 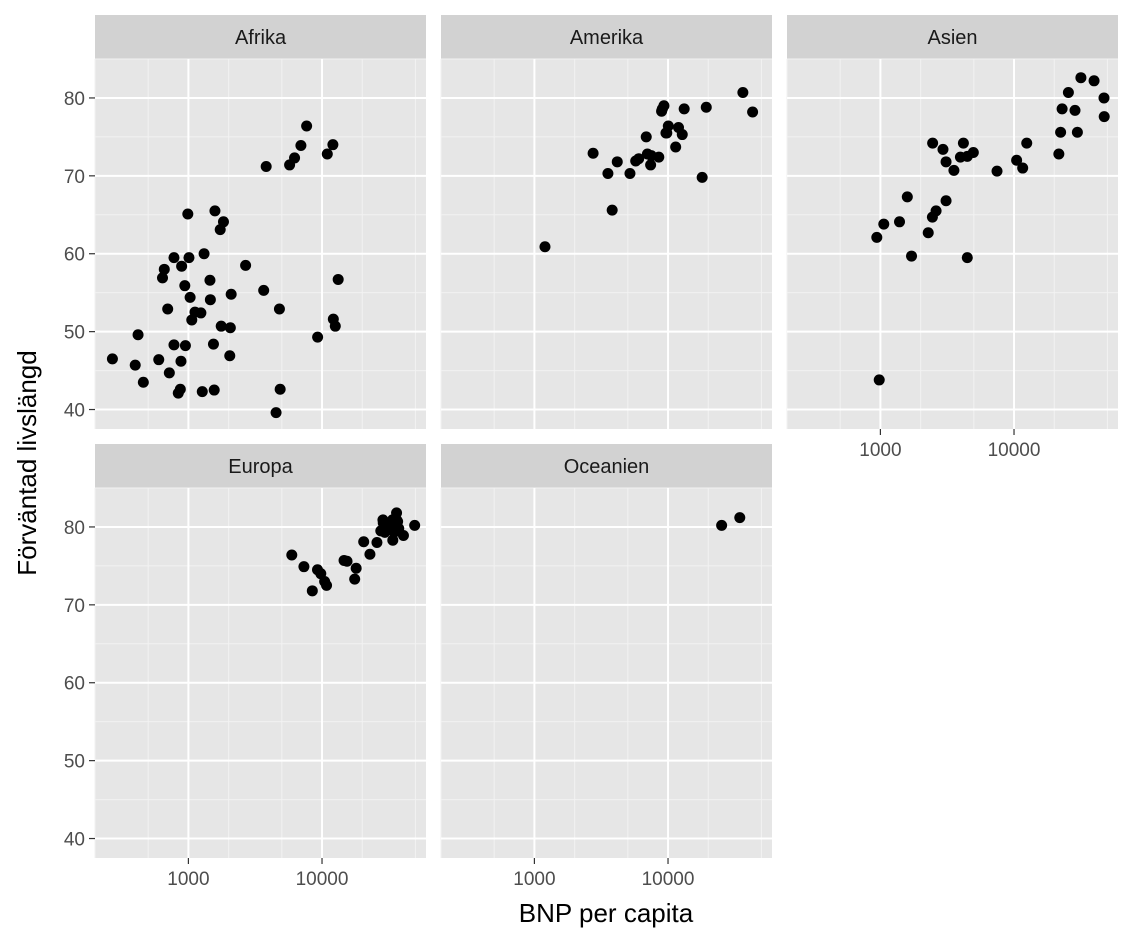 What do you see at coordinates (606, 667) in the screenshot?
I see `facet-oceanien: Oceanien 1000 10000` at bounding box center [606, 667].